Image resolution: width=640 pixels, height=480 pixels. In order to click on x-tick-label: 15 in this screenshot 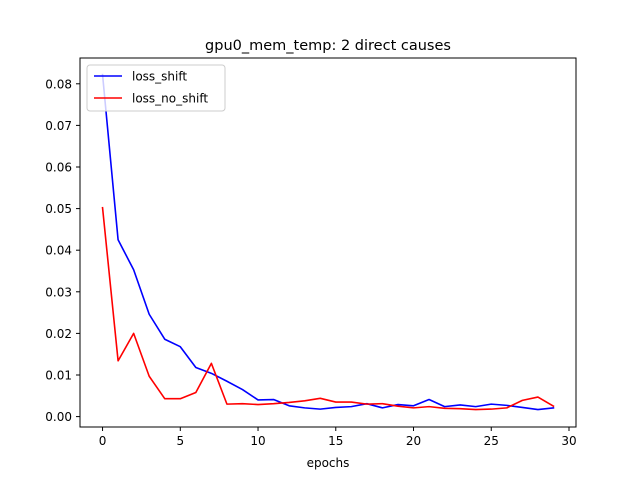, I will do `click(335, 441)`.